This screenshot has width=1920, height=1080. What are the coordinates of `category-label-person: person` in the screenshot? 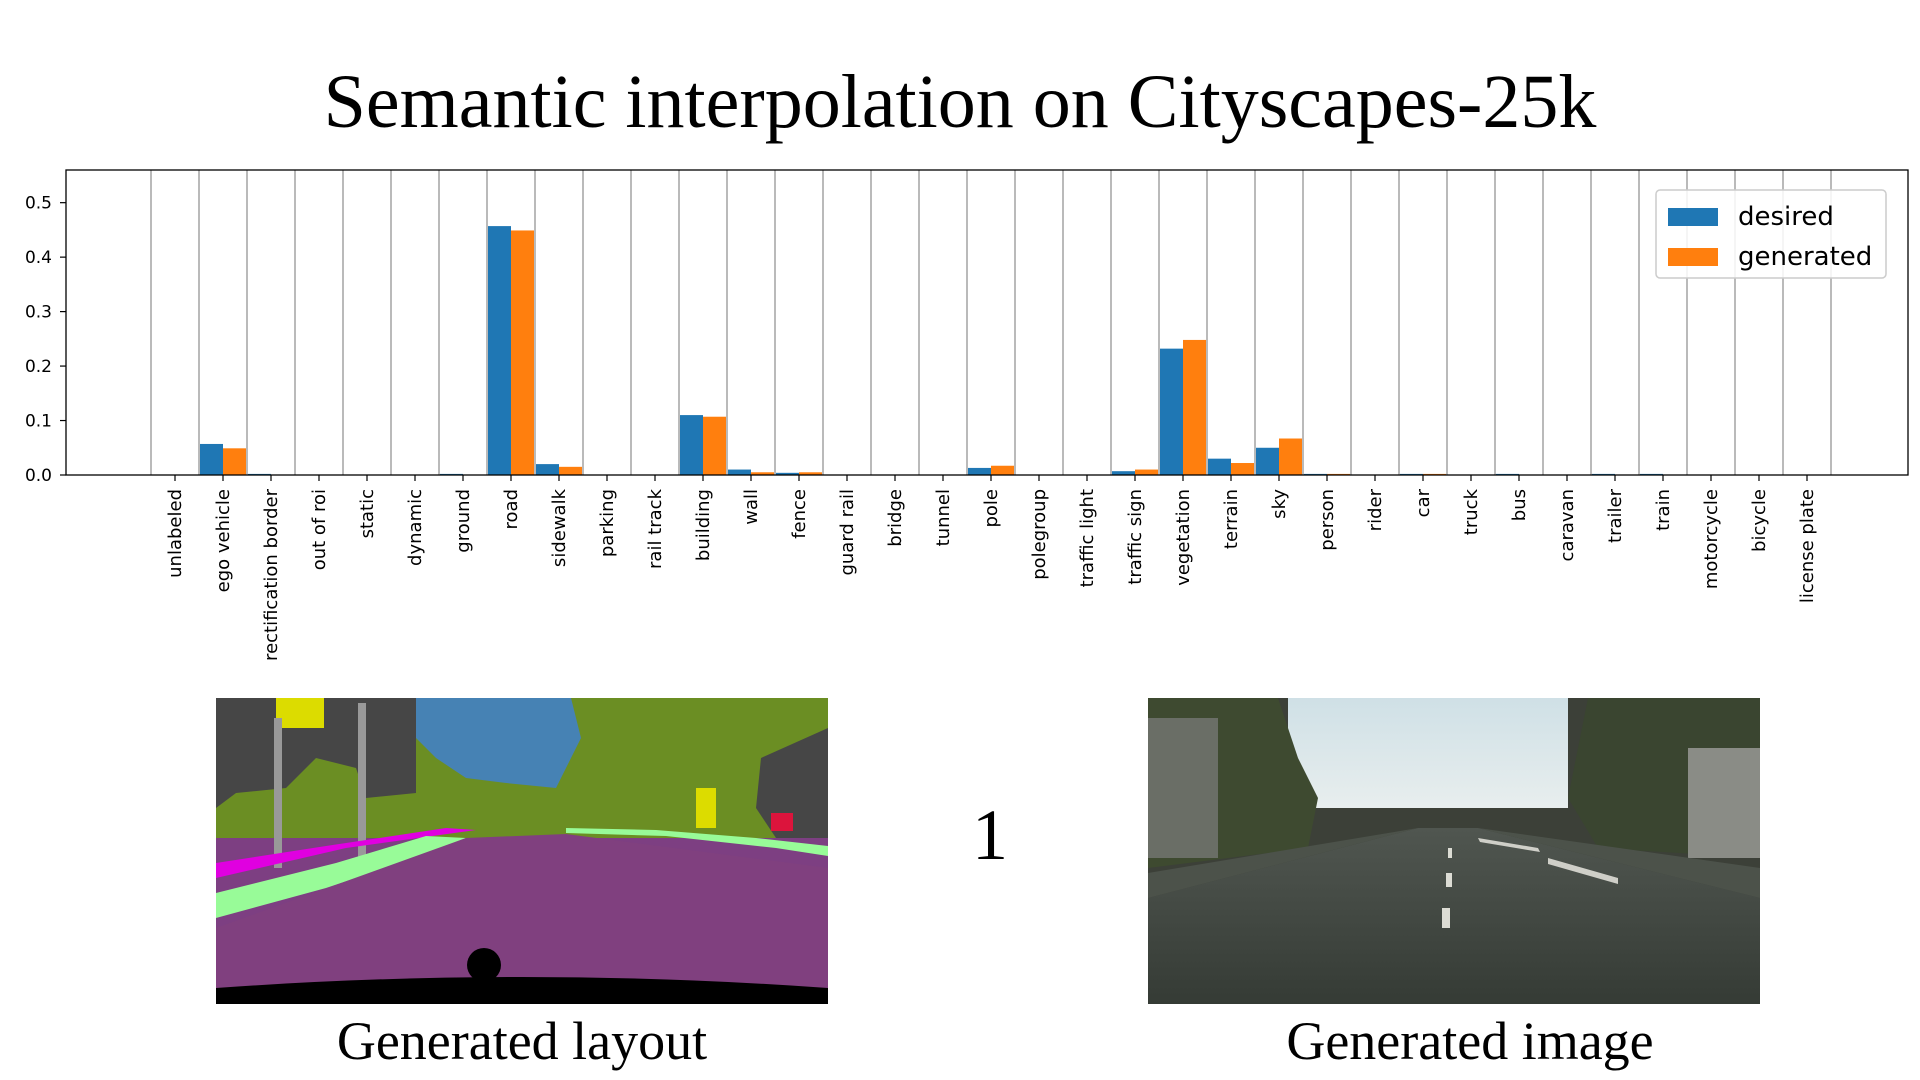 It's located at (1327, 520).